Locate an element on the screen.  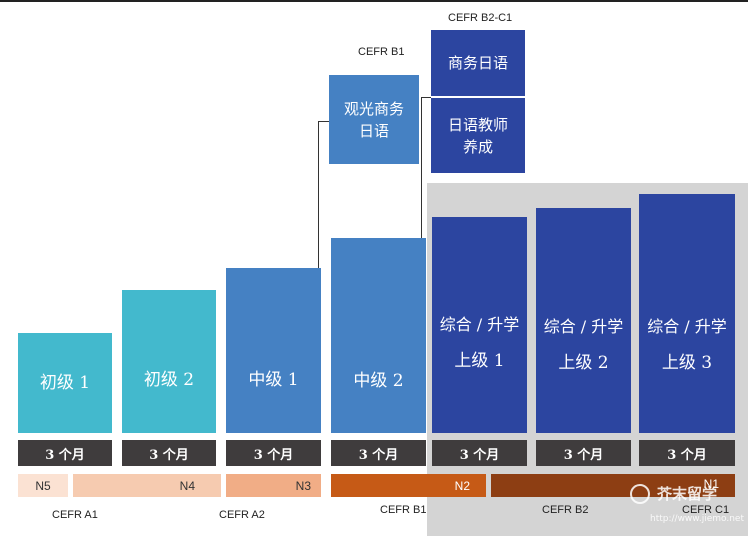
duration-bar-1: 3 个月 is located at coordinates (65, 453).